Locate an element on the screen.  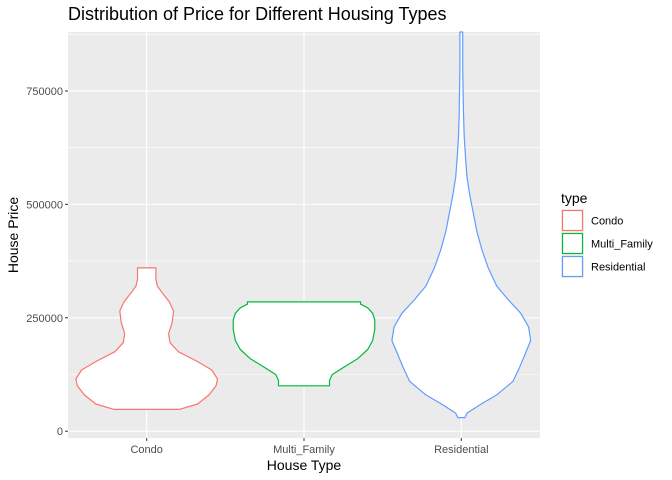
y-axis-title: House Price is located at coordinates (13, 235).